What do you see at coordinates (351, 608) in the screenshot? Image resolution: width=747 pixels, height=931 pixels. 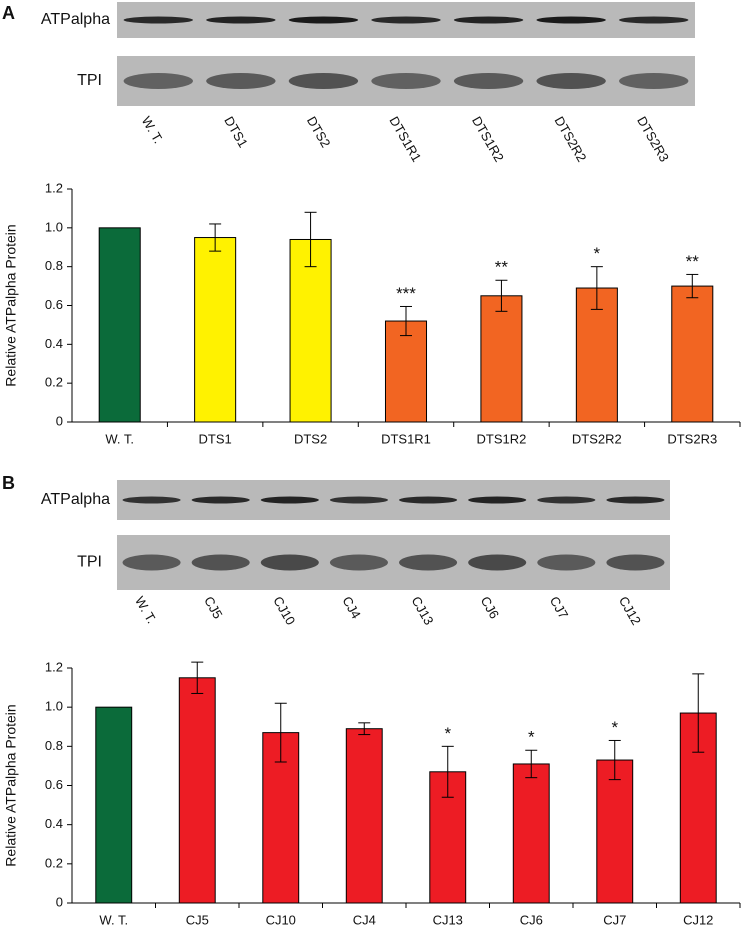 I see `lane-label: CJ4` at bounding box center [351, 608].